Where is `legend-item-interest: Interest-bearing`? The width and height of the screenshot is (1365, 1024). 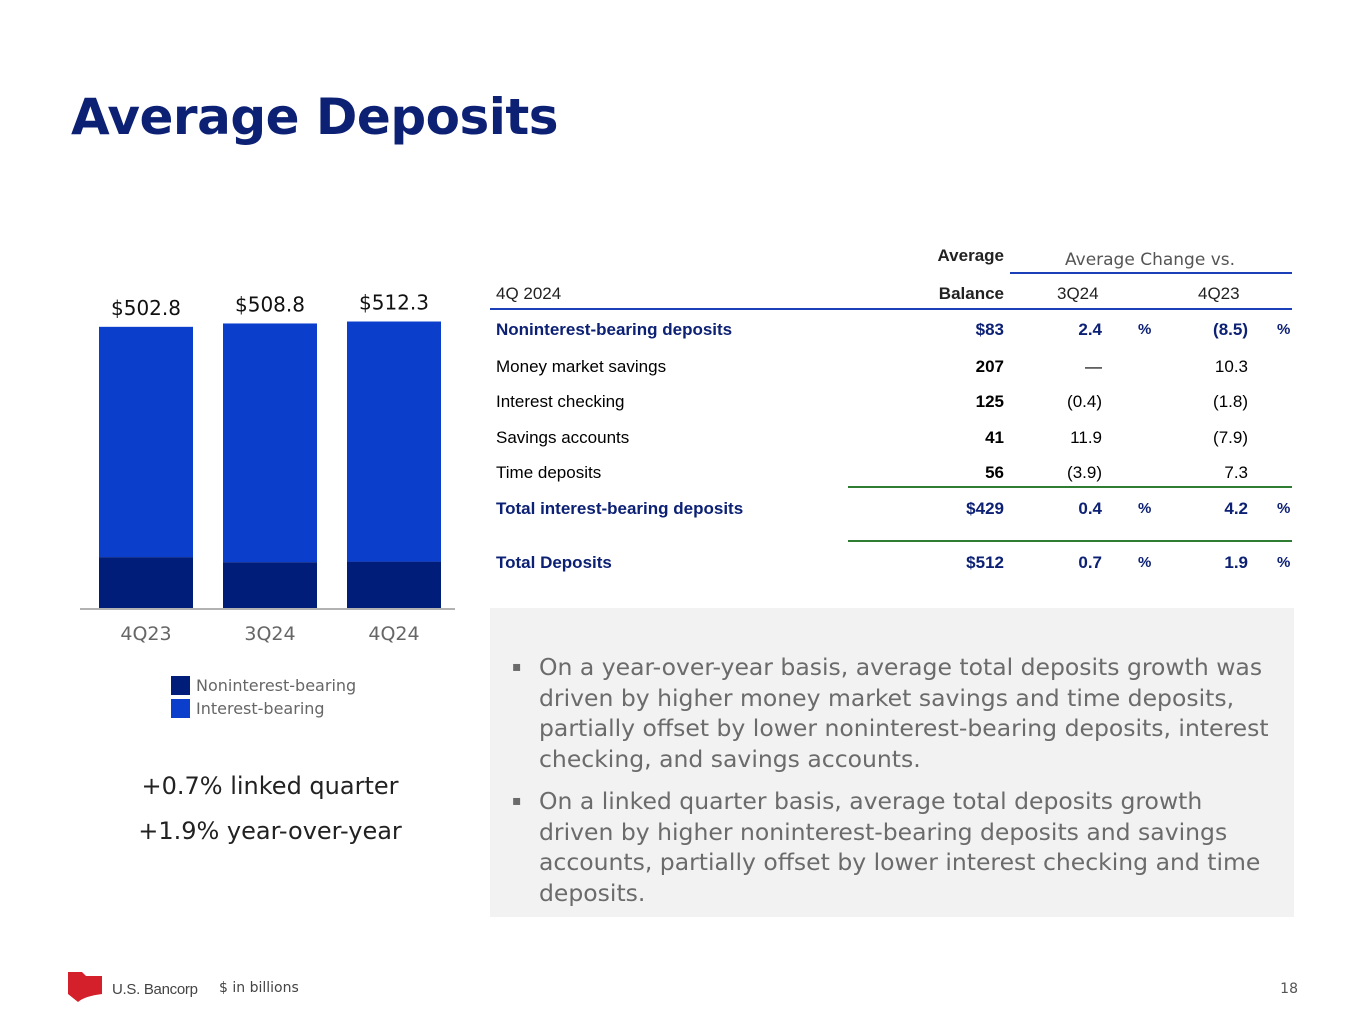
legend-item-interest: Interest-bearing is located at coordinates (263, 708).